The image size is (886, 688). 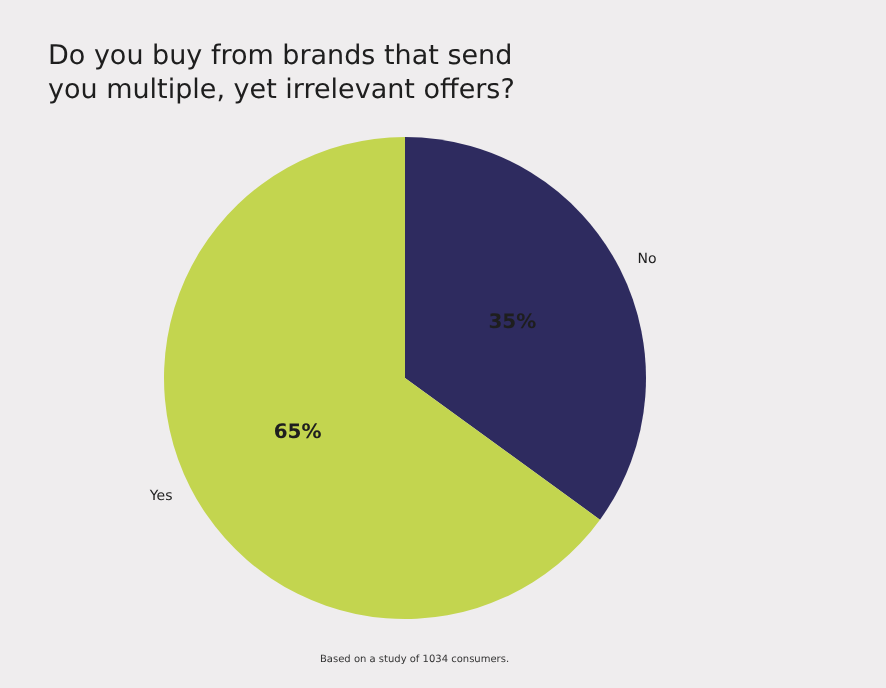 I want to click on chart-title: Do you buy from brands that send you multiple, yet irrelevant offers?, so click(x=282, y=74).